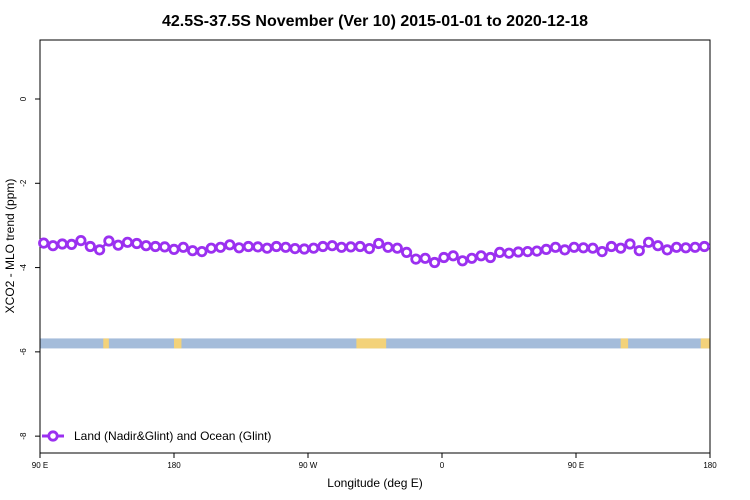  What do you see at coordinates (374, 461) in the screenshot?
I see `x-axis: 90 E 180 90 W 0 90 E 180` at bounding box center [374, 461].